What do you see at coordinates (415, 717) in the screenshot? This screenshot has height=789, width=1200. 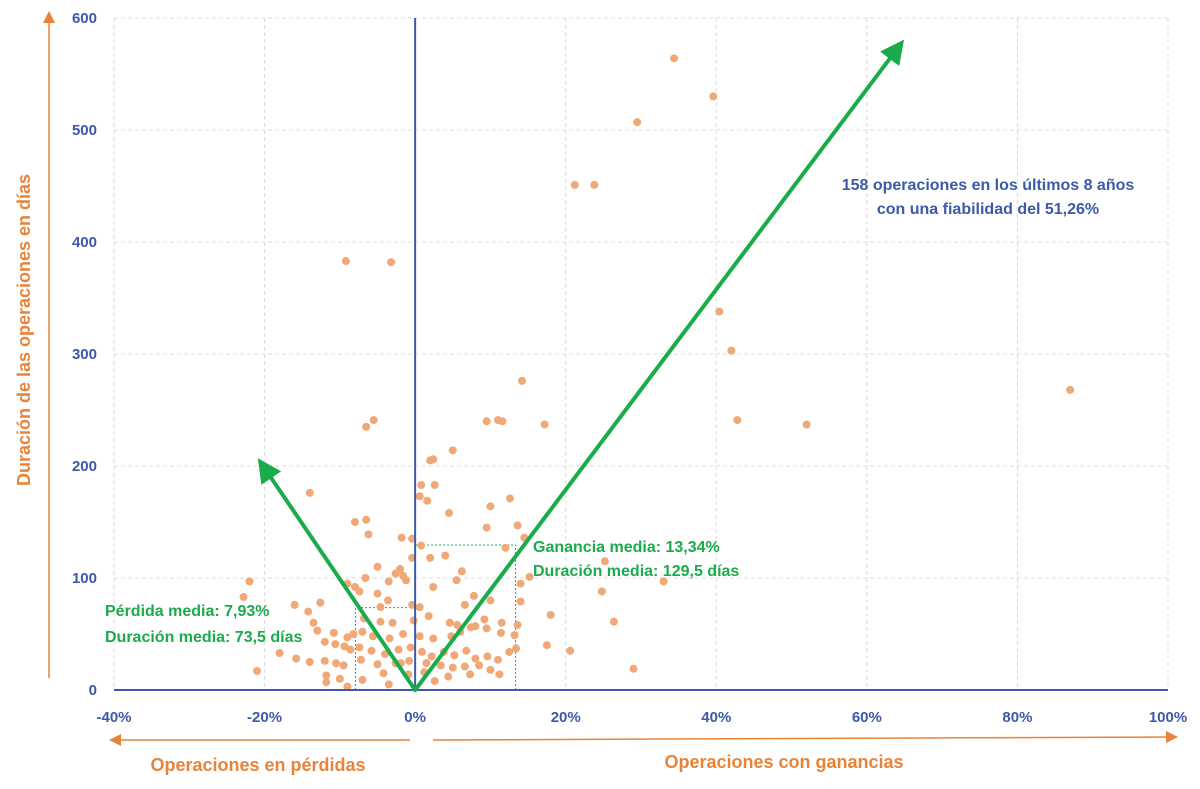 I see `x-tick-label: 0%` at bounding box center [415, 717].